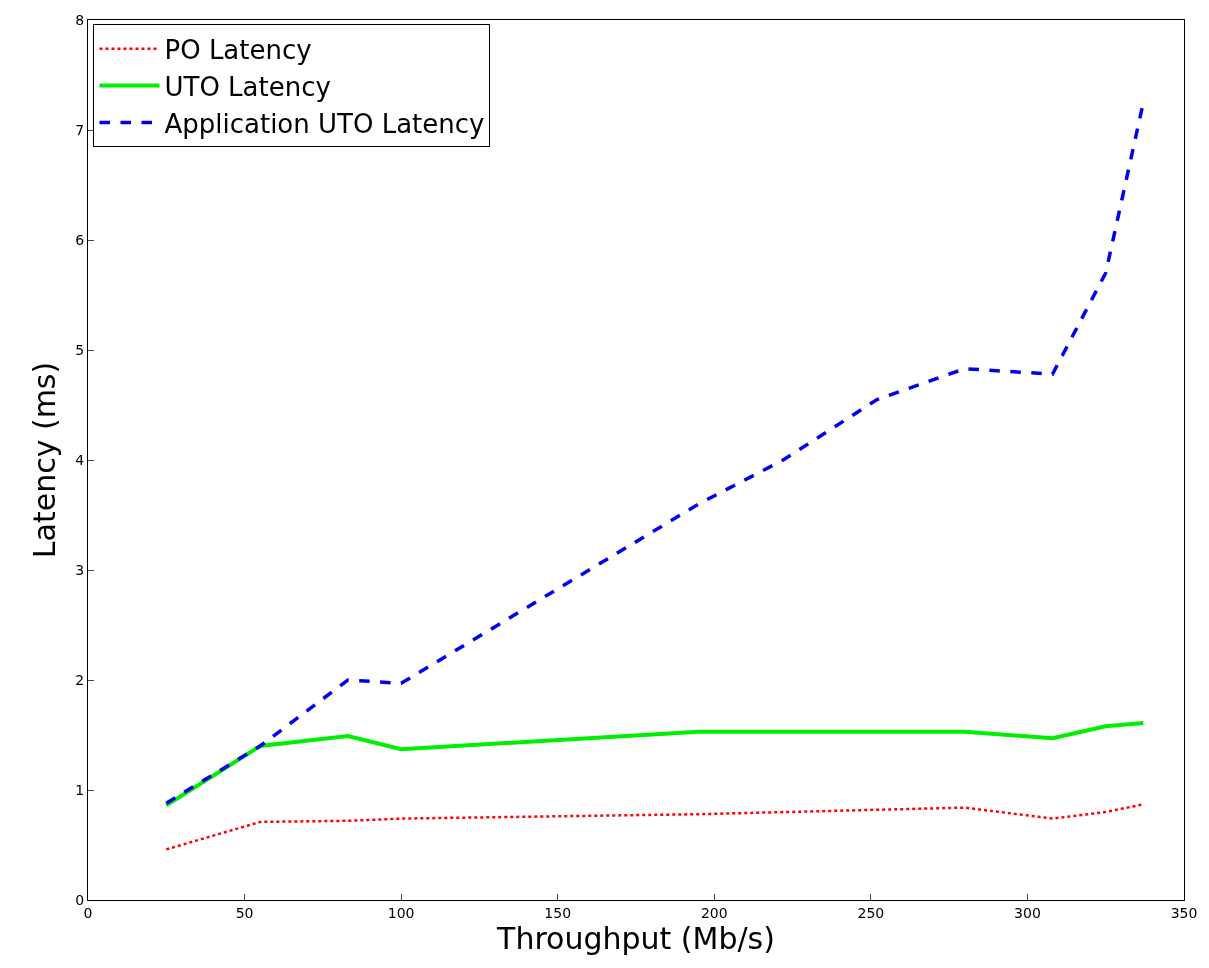  Describe the element at coordinates (714, 912) in the screenshot. I see `x-tick-label: 200` at that location.